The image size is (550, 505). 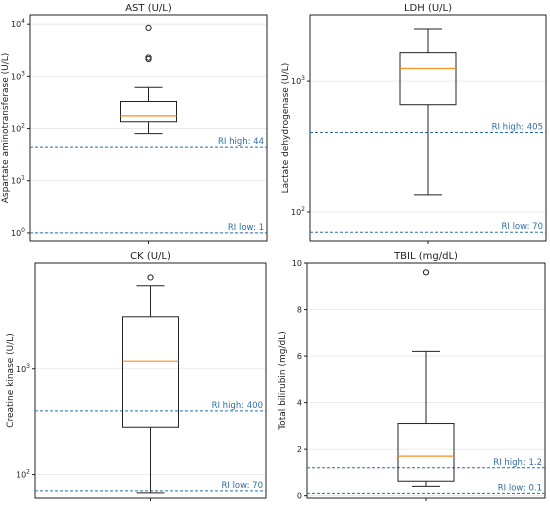 What do you see at coordinates (299, 449) in the screenshot?
I see `y-tick-label: 2` at bounding box center [299, 449].